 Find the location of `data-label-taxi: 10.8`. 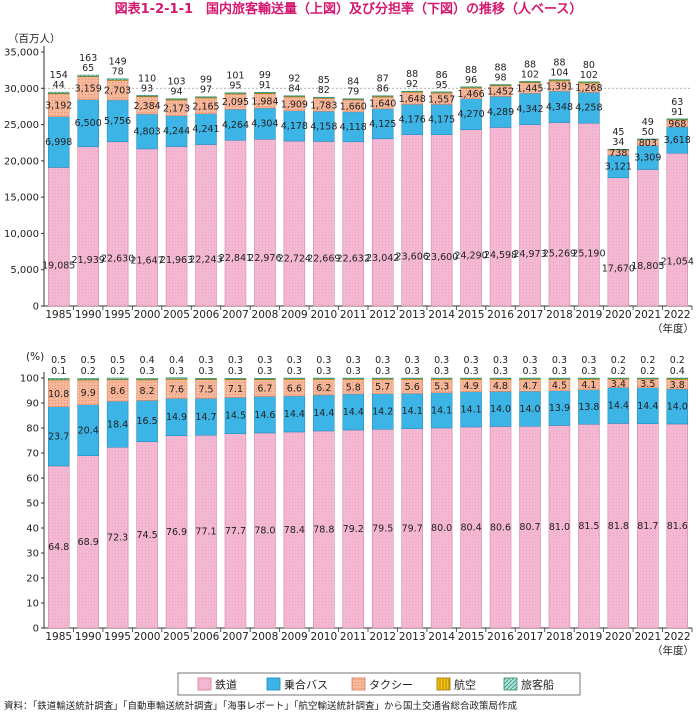

data-label-taxi: 10.8 is located at coordinates (58, 394).